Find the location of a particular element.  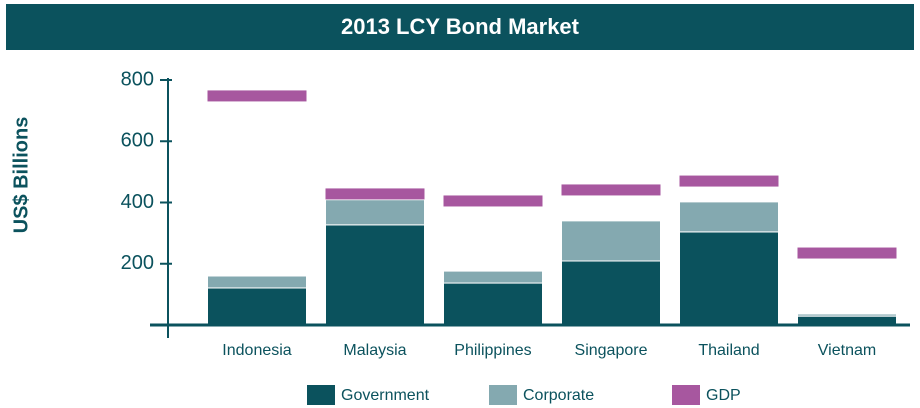

x-tick-label: Vietnam is located at coordinates (847, 350).